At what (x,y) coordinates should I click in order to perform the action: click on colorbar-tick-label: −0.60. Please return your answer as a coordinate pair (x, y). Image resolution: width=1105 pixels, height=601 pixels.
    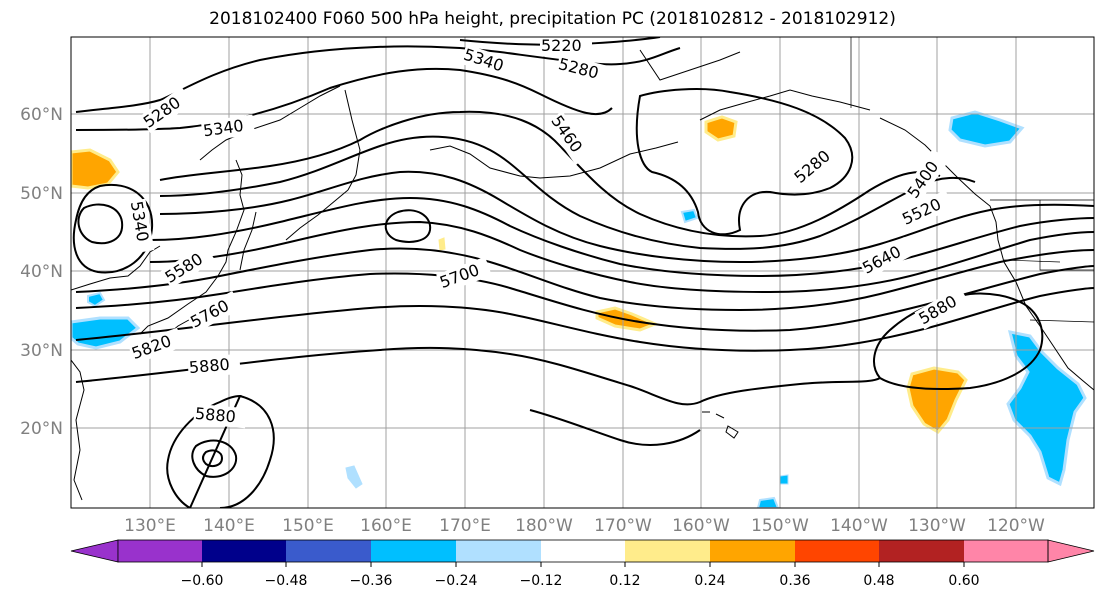
    Looking at the image, I should click on (202, 581).